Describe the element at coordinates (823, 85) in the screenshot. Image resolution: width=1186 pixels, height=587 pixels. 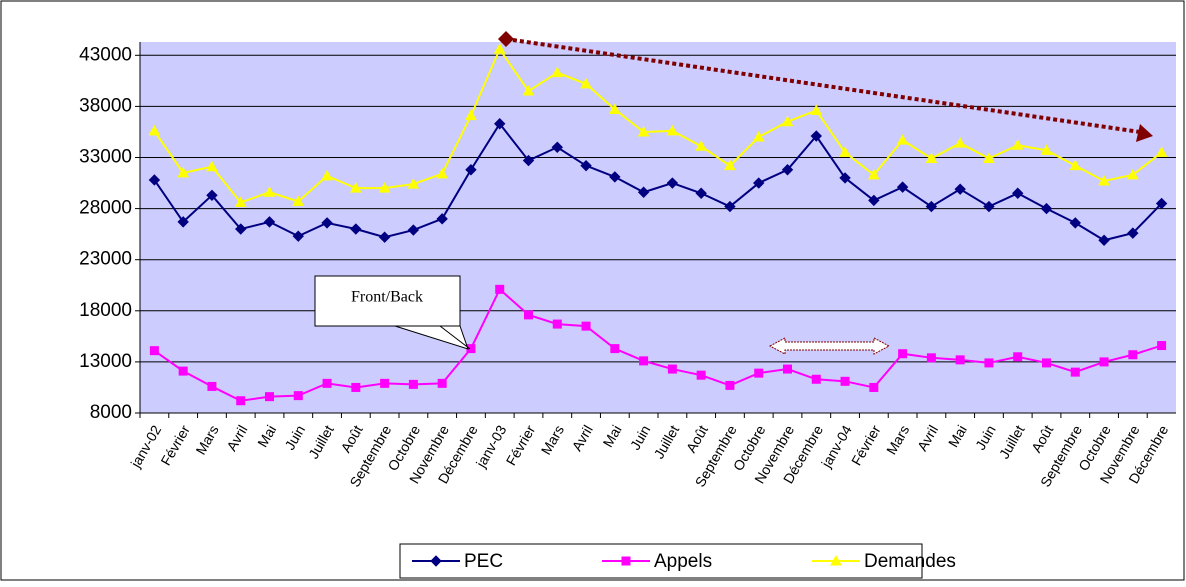
I see `trend-arrow` at that location.